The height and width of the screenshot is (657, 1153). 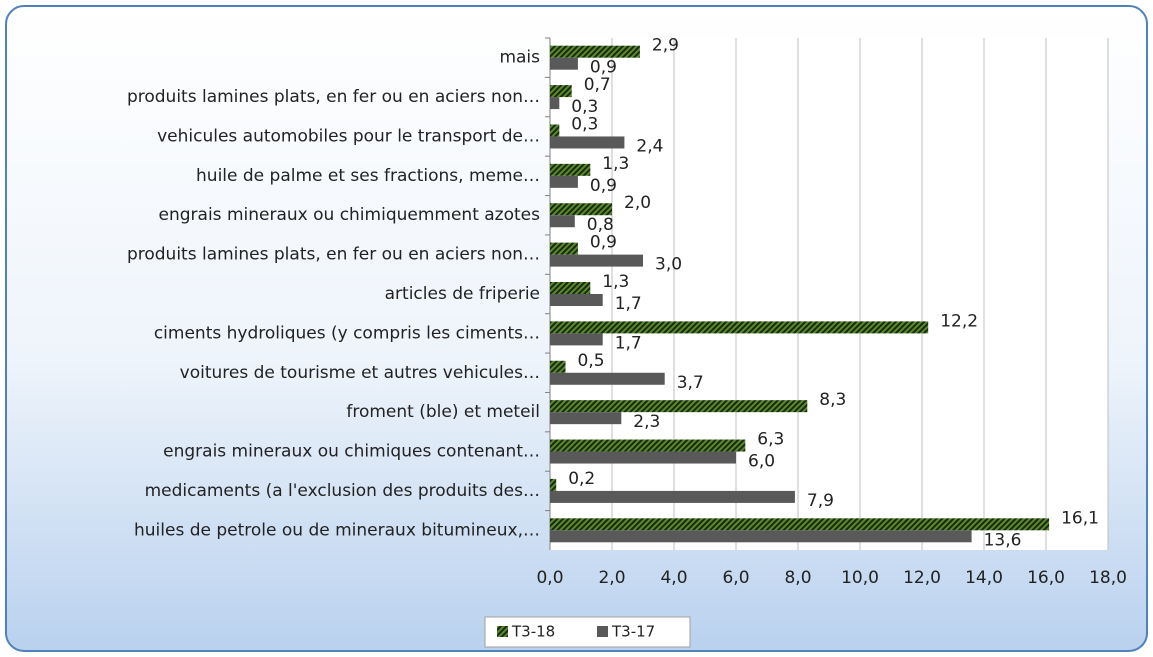 What do you see at coordinates (673, 578) in the screenshot?
I see `x-tick-label: 4,0` at bounding box center [673, 578].